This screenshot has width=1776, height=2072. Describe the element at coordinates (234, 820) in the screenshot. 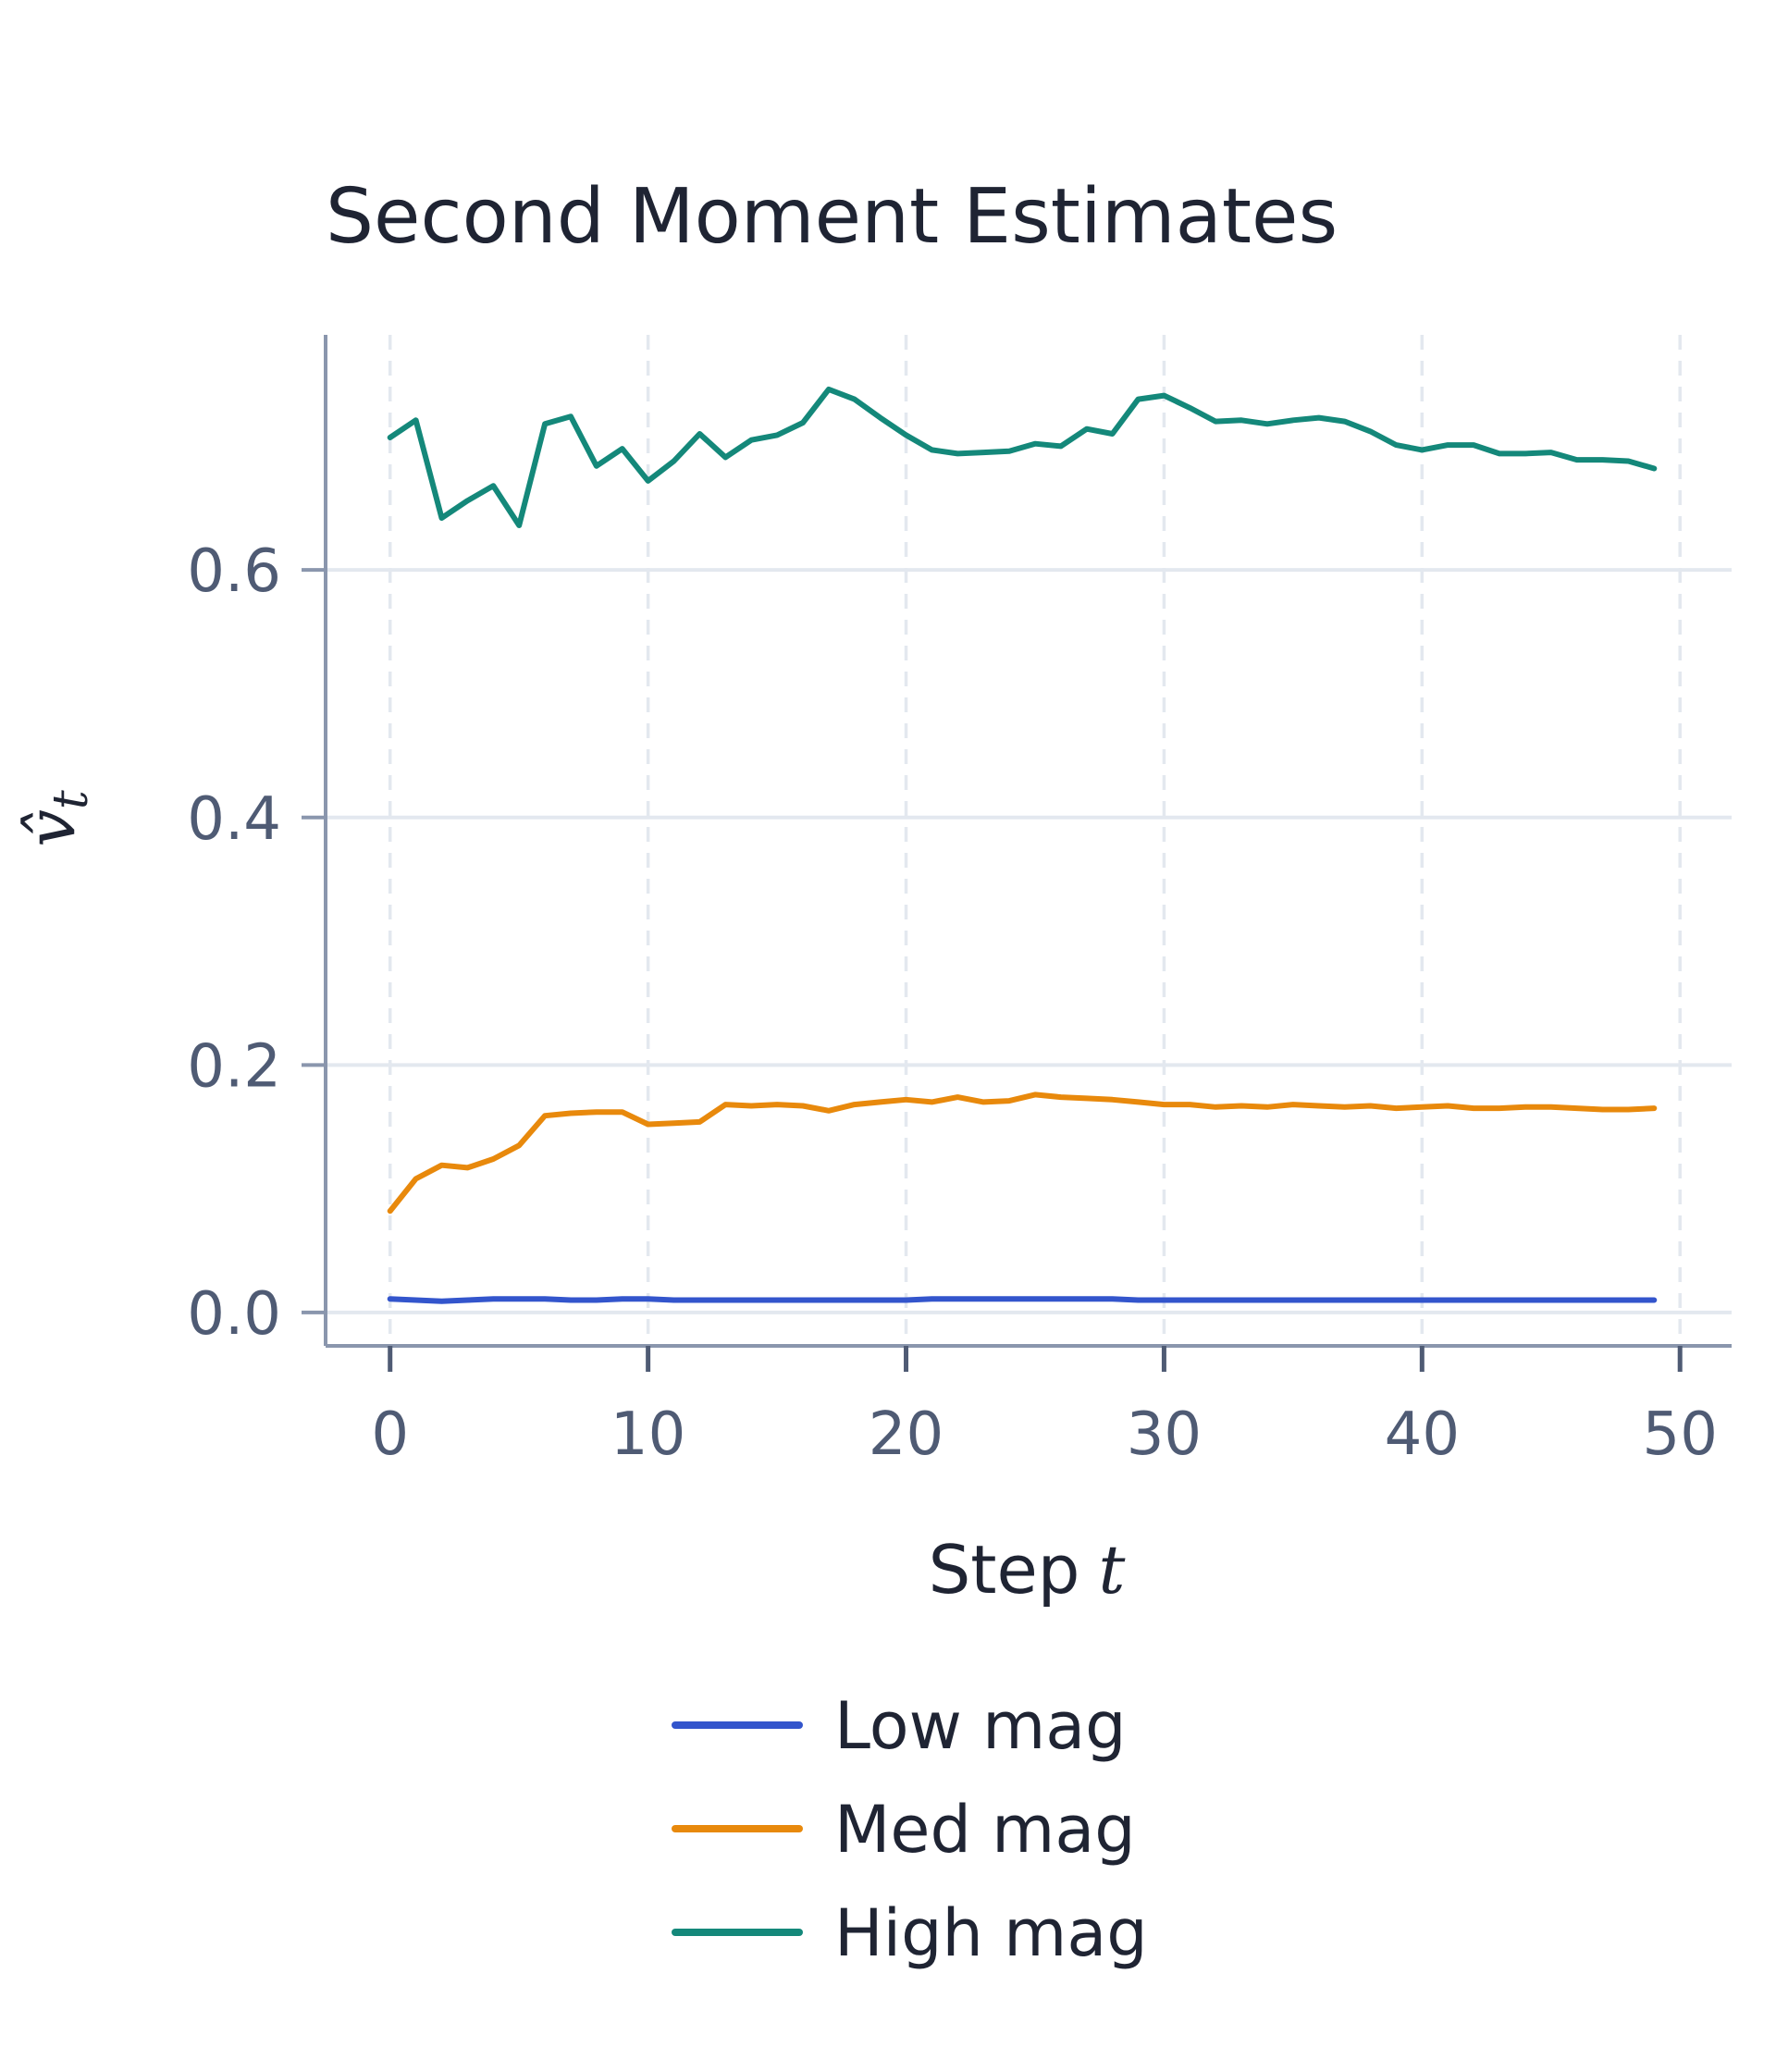

I see `y-tick-label: 0.4` at that location.